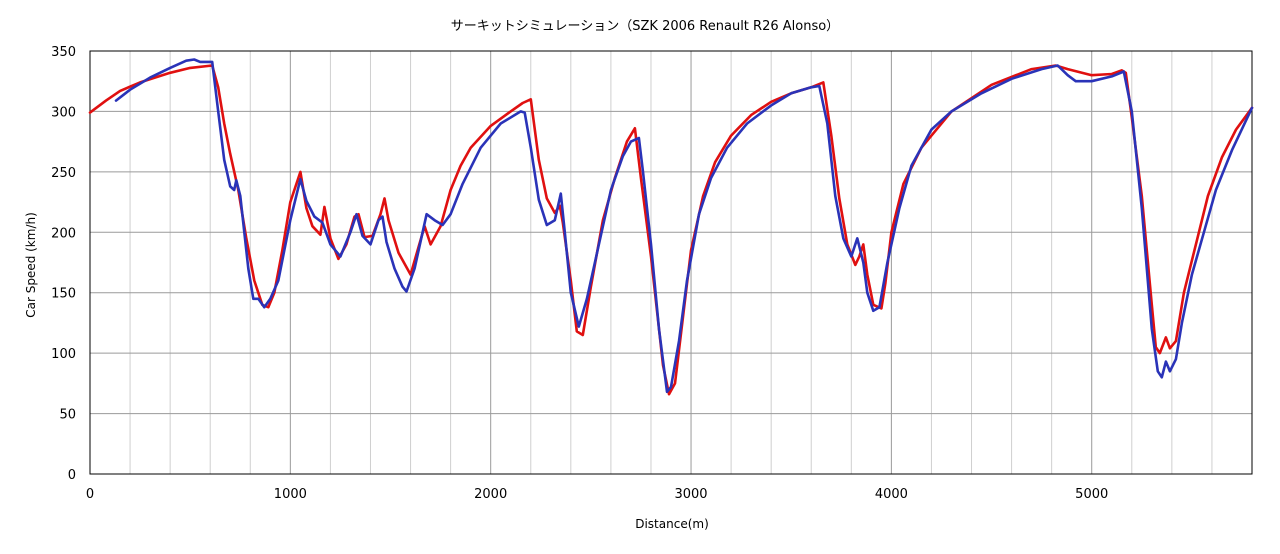 The width and height of the screenshot is (1280, 554). Describe the element at coordinates (67, 415) in the screenshot. I see `y-tick-label: 50` at that location.